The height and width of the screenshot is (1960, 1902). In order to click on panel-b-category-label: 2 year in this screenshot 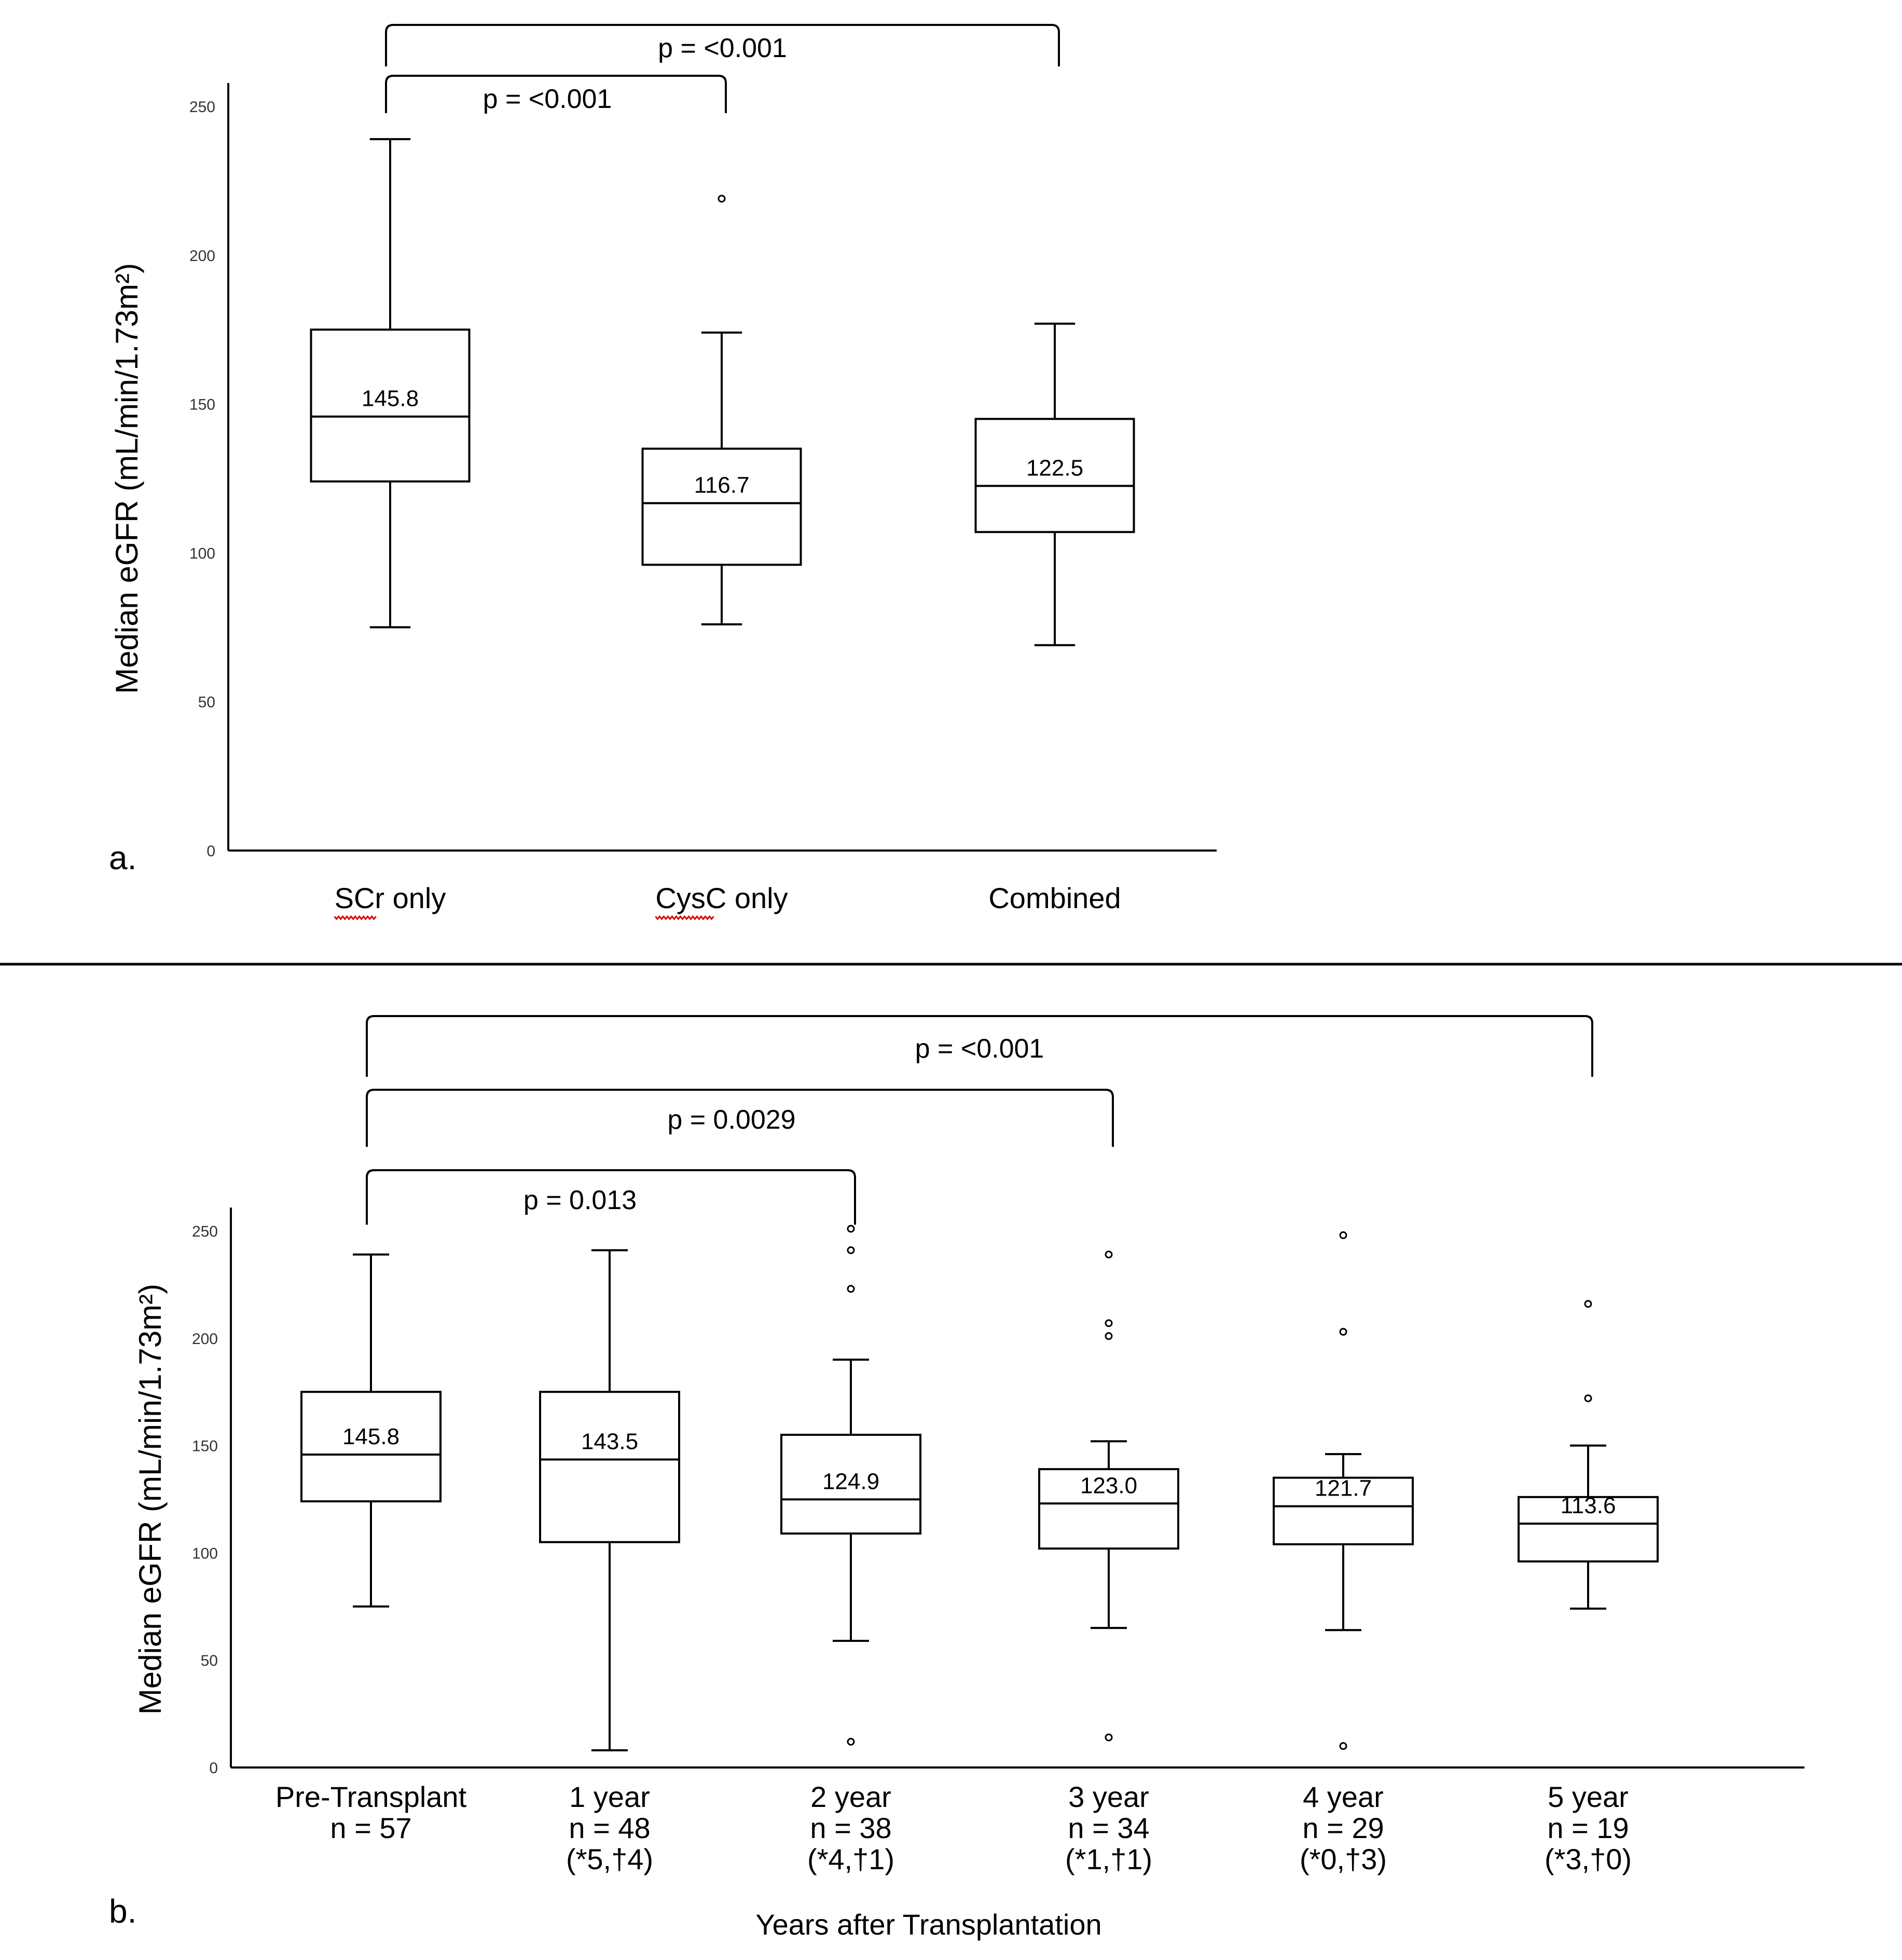, I will do `click(850, 1797)`.